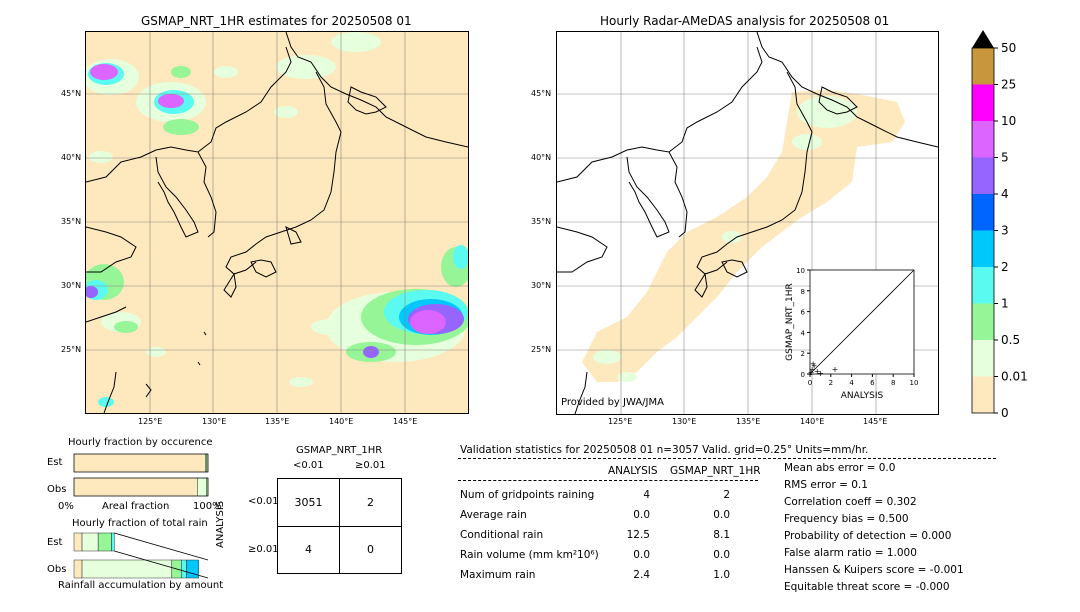  What do you see at coordinates (633, 471) in the screenshot?
I see `validation-col-analysis: ANALYSIS` at bounding box center [633, 471].